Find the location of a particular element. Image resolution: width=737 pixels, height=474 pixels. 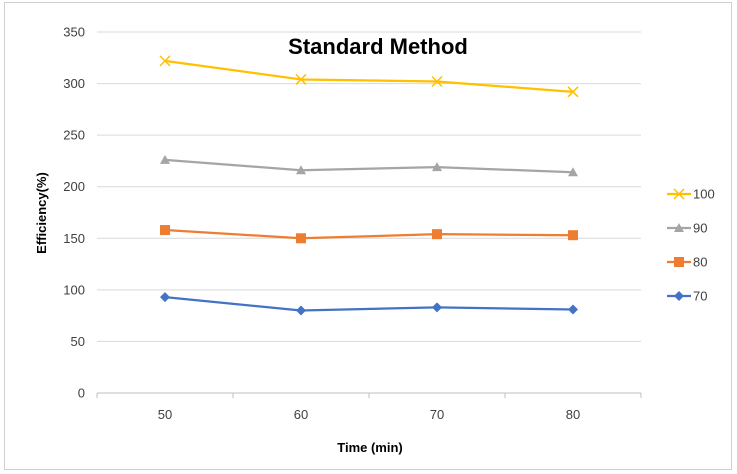

y-tick-label: 50 is located at coordinates (78, 341).